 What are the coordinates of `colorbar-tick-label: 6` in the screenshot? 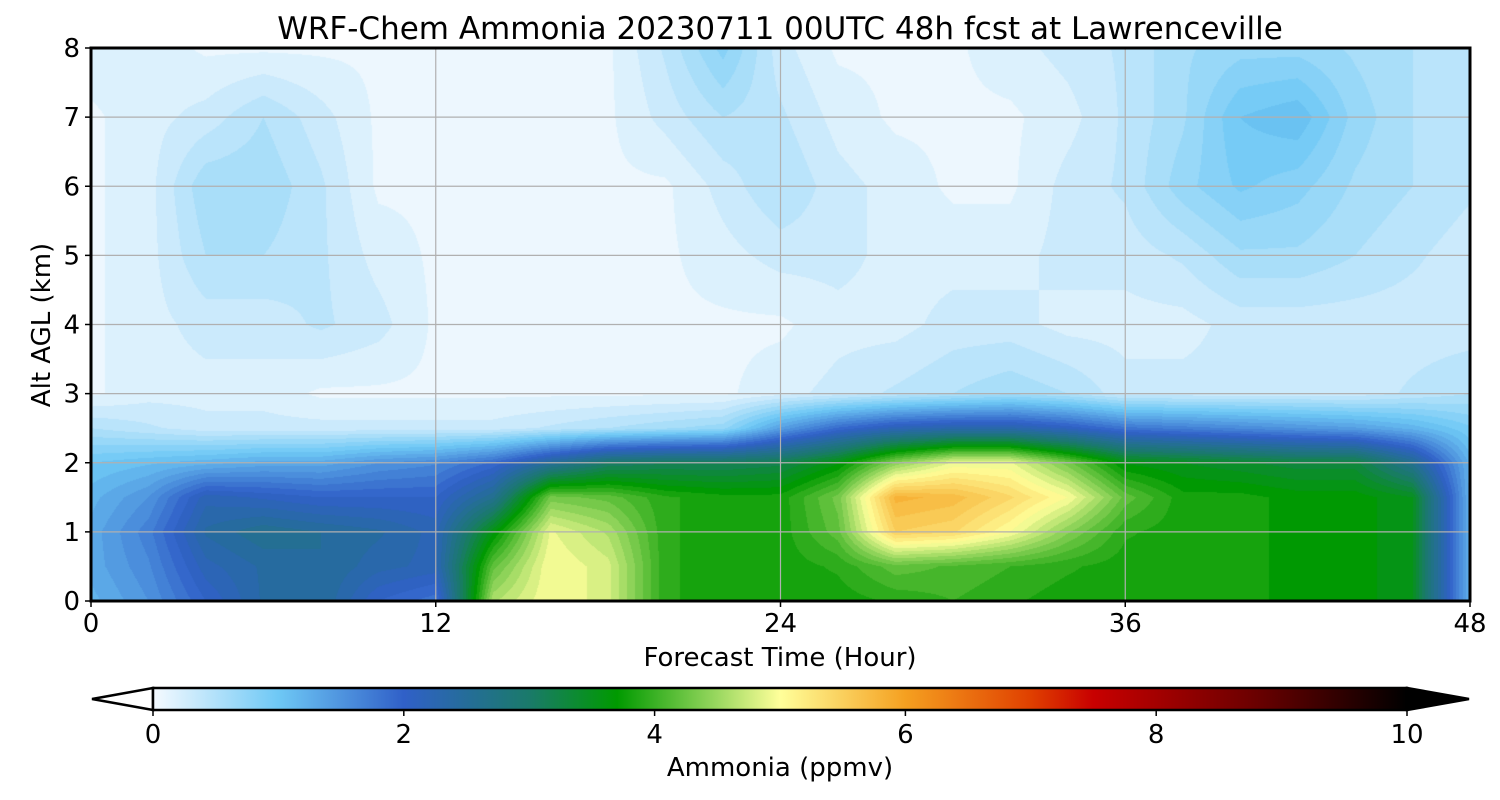 It's located at (905, 735).